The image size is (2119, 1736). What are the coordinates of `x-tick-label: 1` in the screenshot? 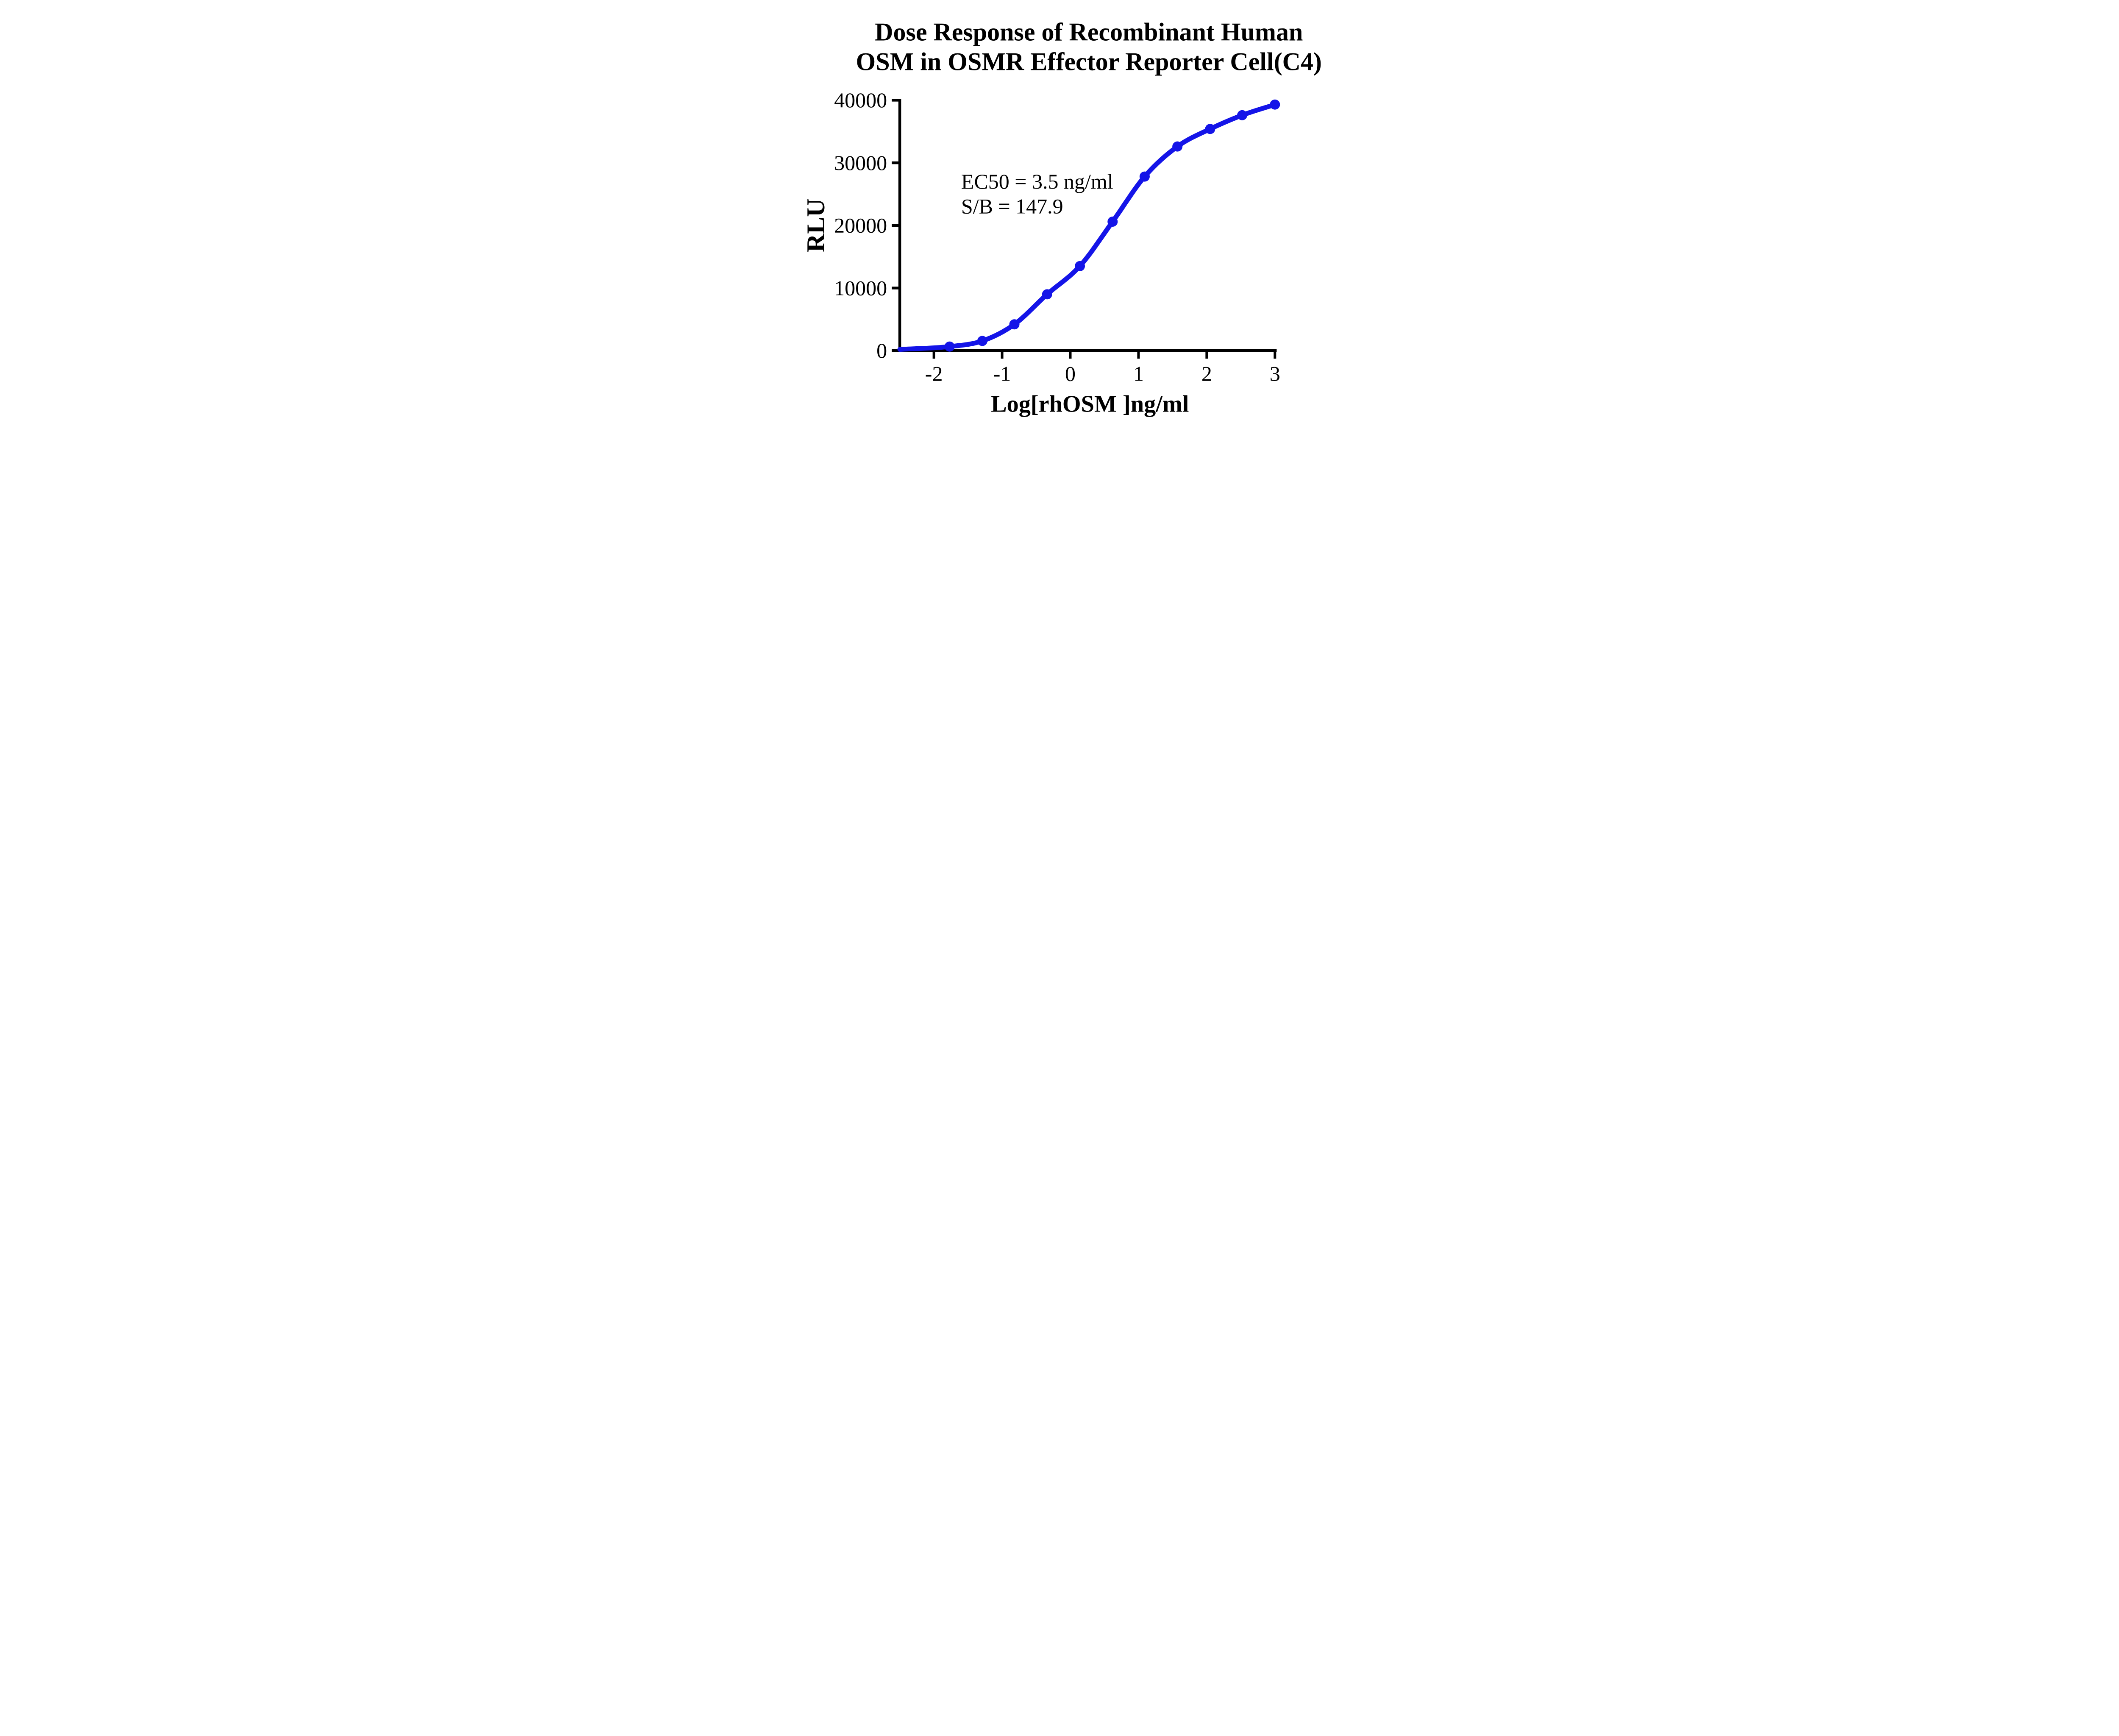 It's located at (1138, 373).